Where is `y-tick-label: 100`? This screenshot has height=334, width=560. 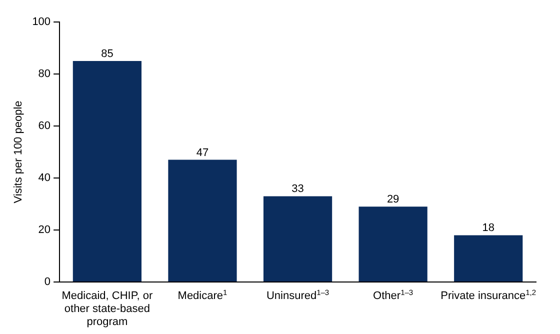 y-tick-label: 100 is located at coordinates (41, 22).